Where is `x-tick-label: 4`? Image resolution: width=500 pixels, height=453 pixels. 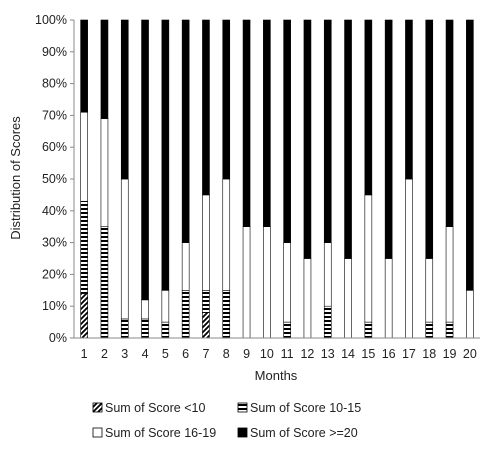
x-tick-label: 4 is located at coordinates (145, 354).